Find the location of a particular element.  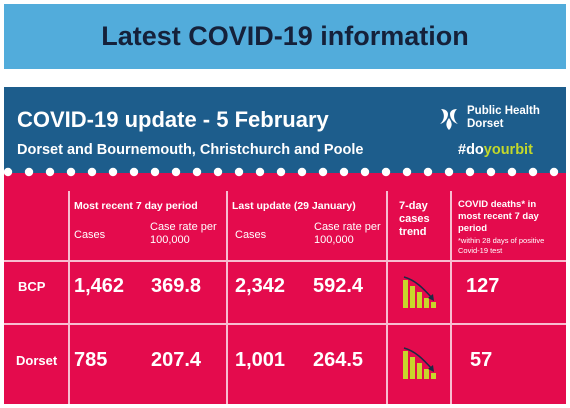

bcp-recent-cases: 1,462 is located at coordinates (99, 286).